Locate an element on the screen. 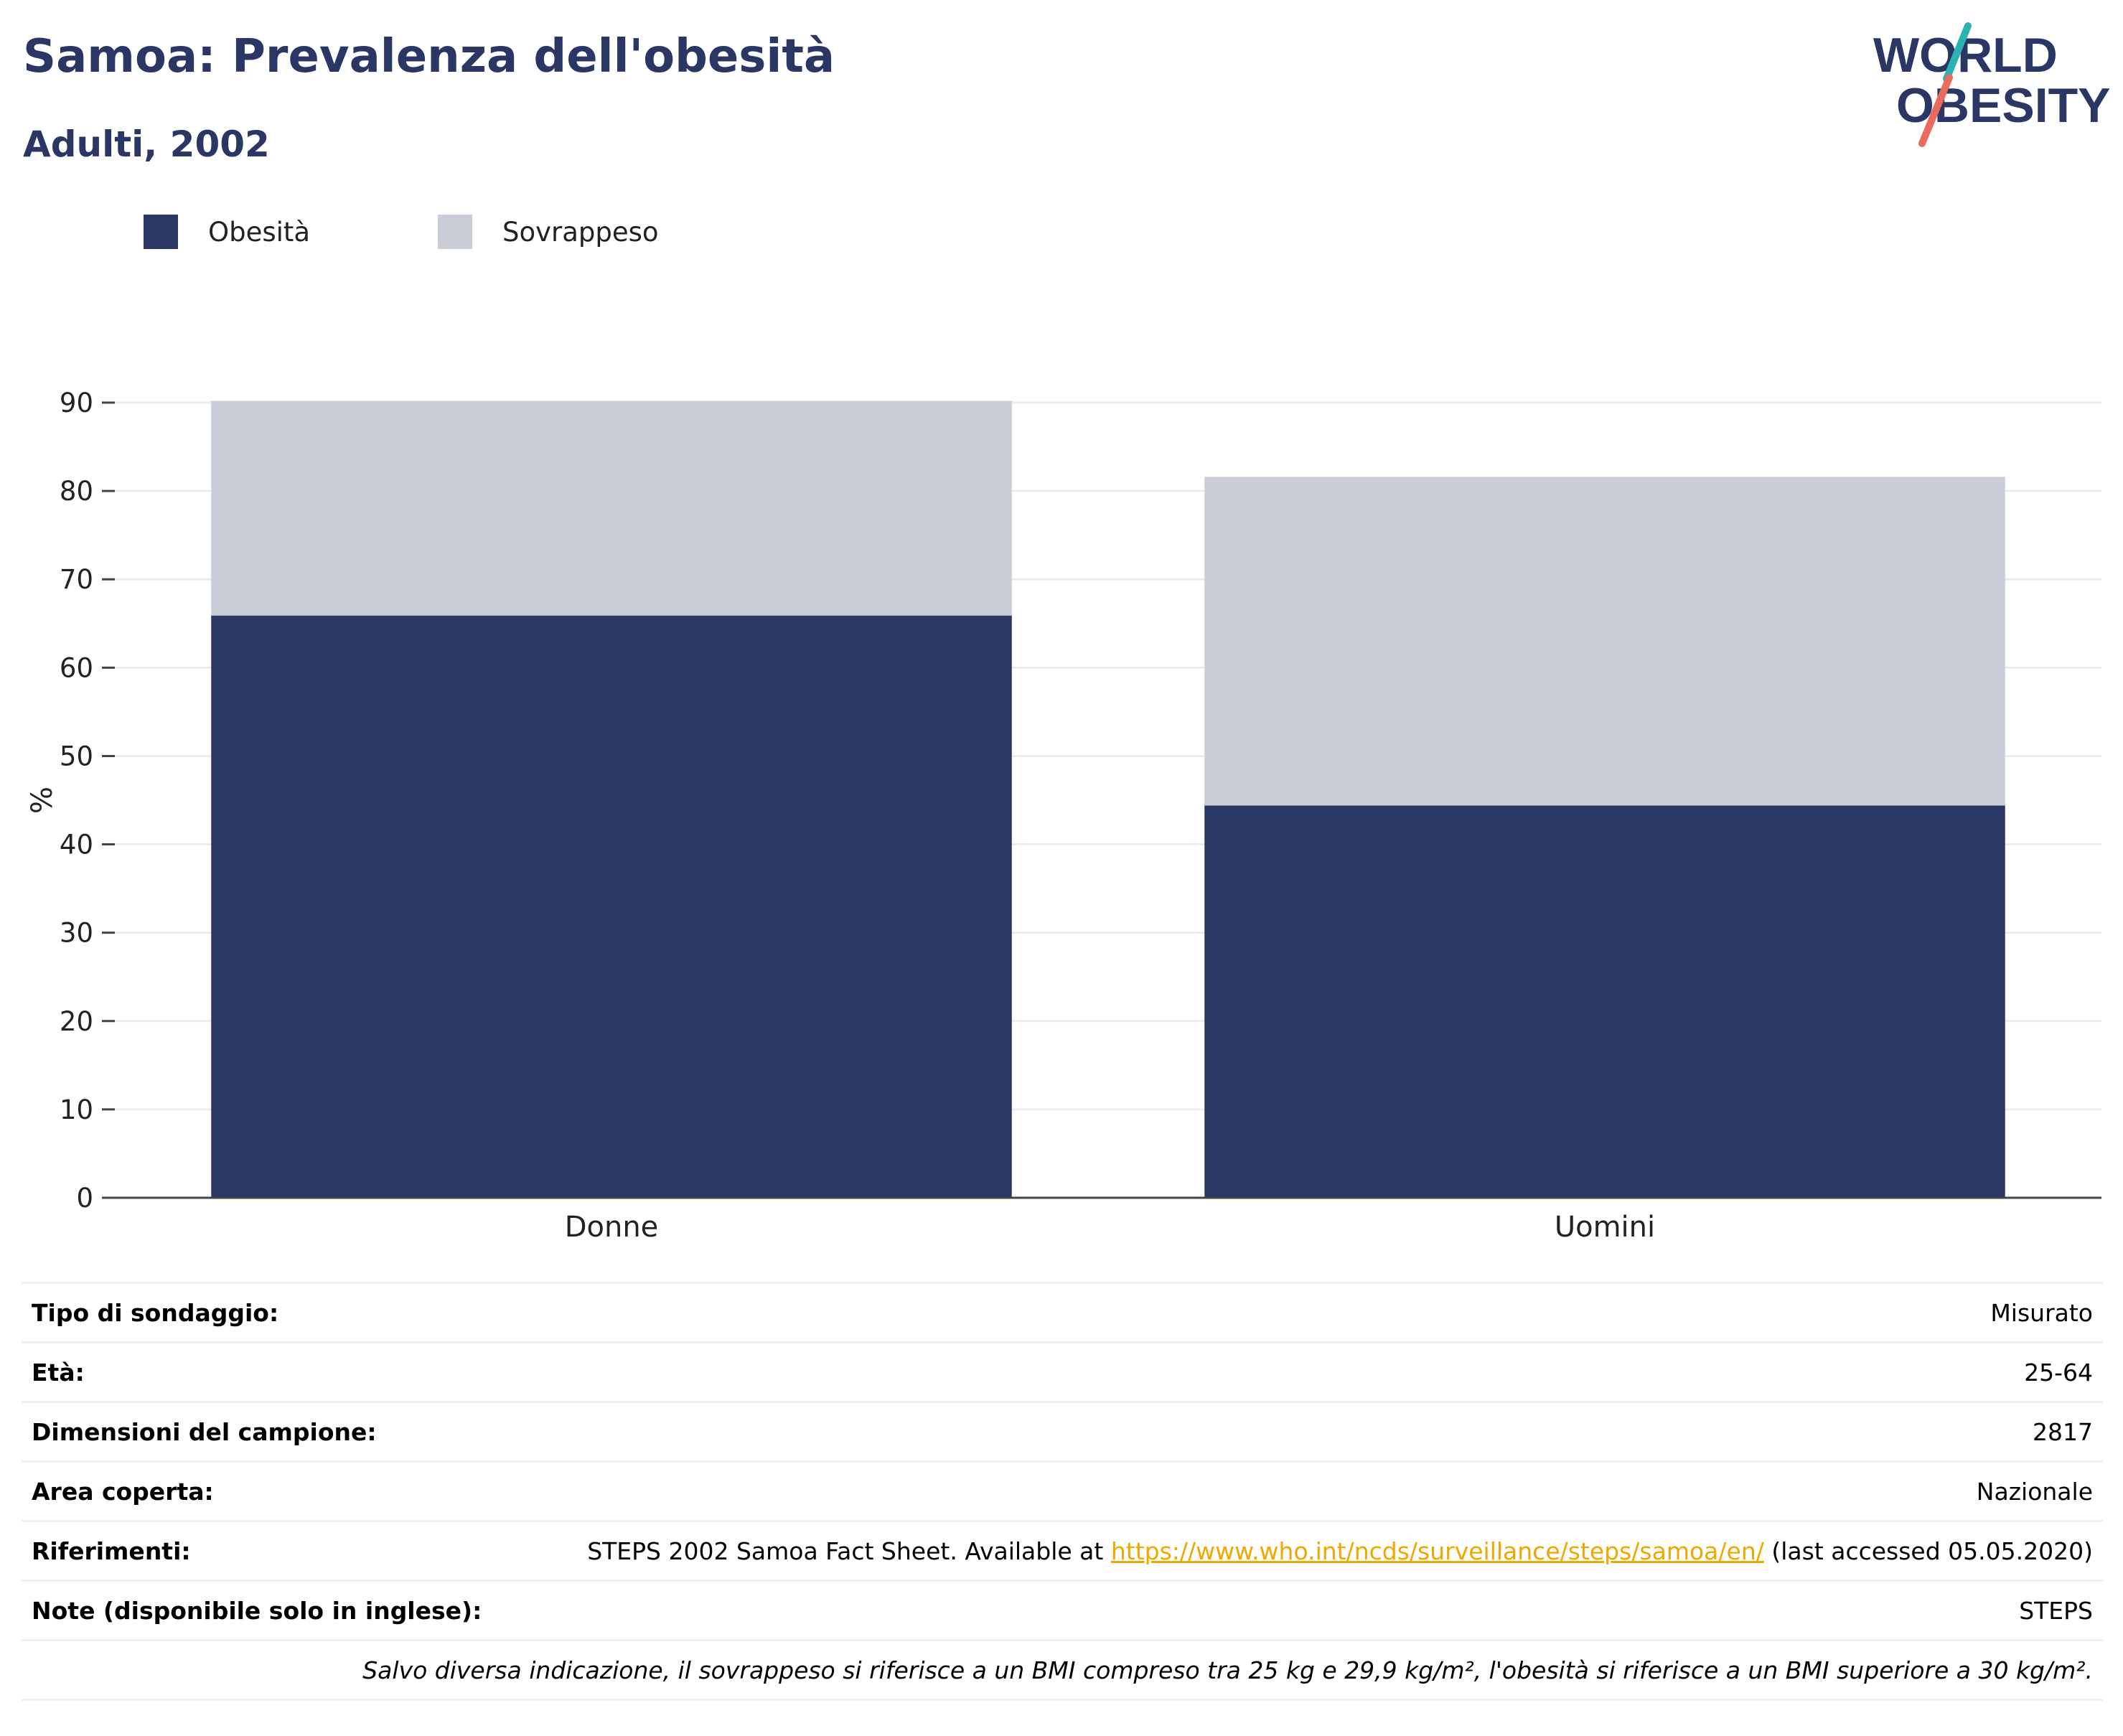 Image resolution: width=2123 pixels, height=1736 pixels. info-key: Età: is located at coordinates (267, 1371).